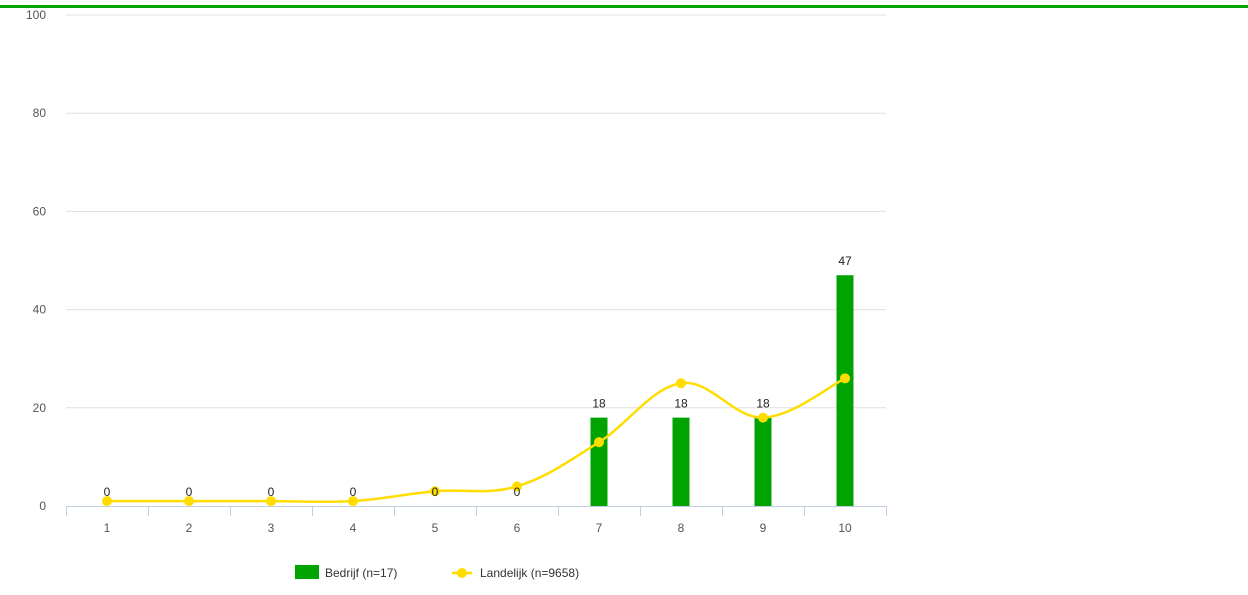  Describe the element at coordinates (40, 408) in the screenshot. I see `y-tick-label-20: 20` at that location.